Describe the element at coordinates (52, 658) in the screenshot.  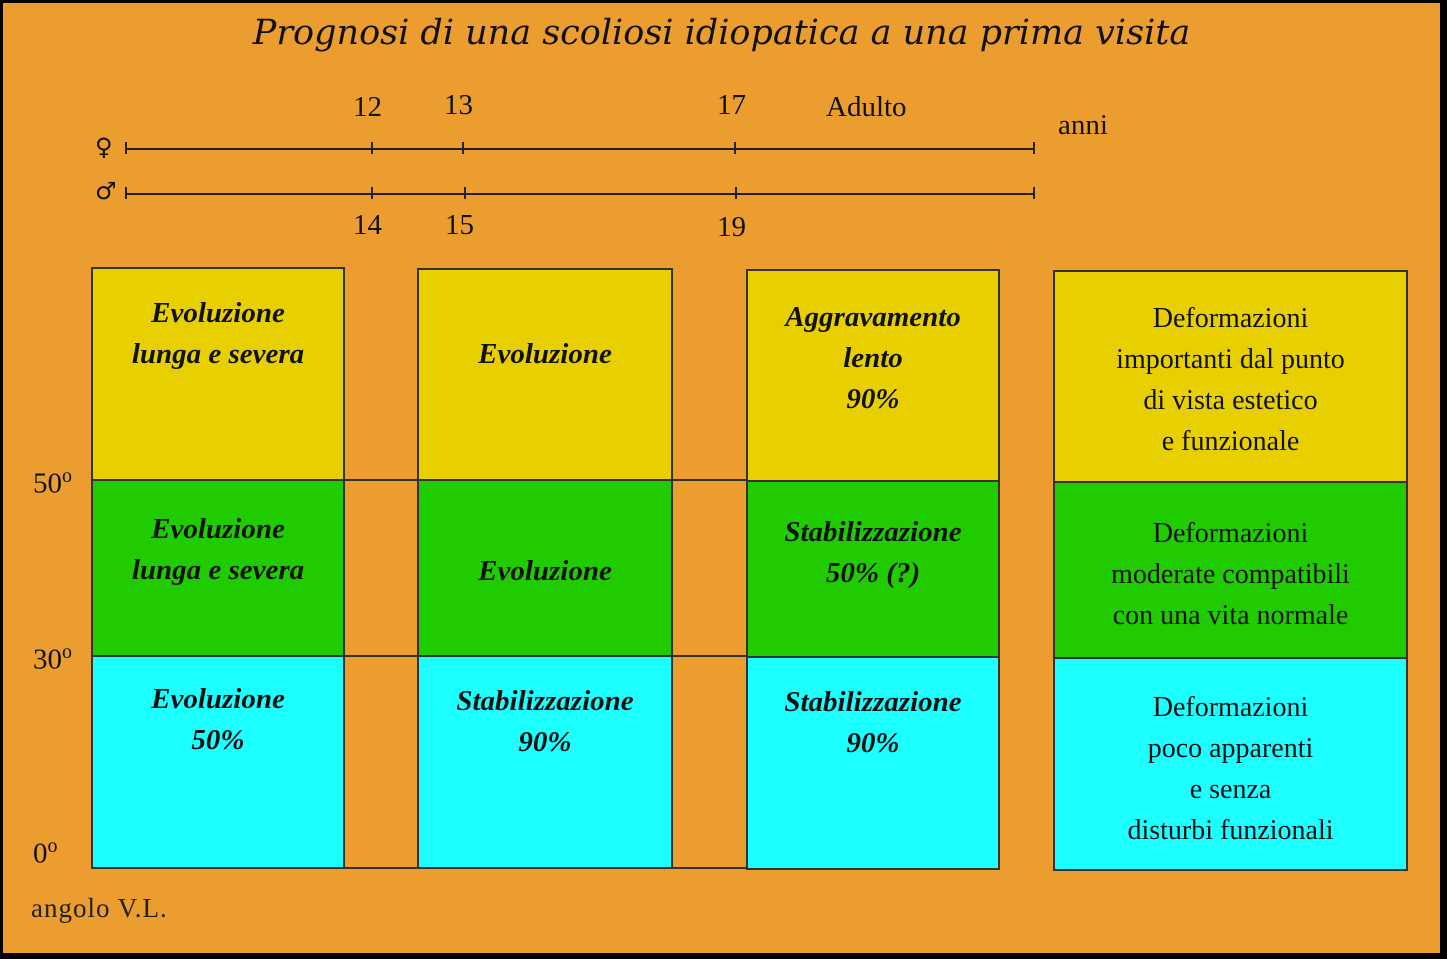
I see `angle-label-30: 30o` at that location.